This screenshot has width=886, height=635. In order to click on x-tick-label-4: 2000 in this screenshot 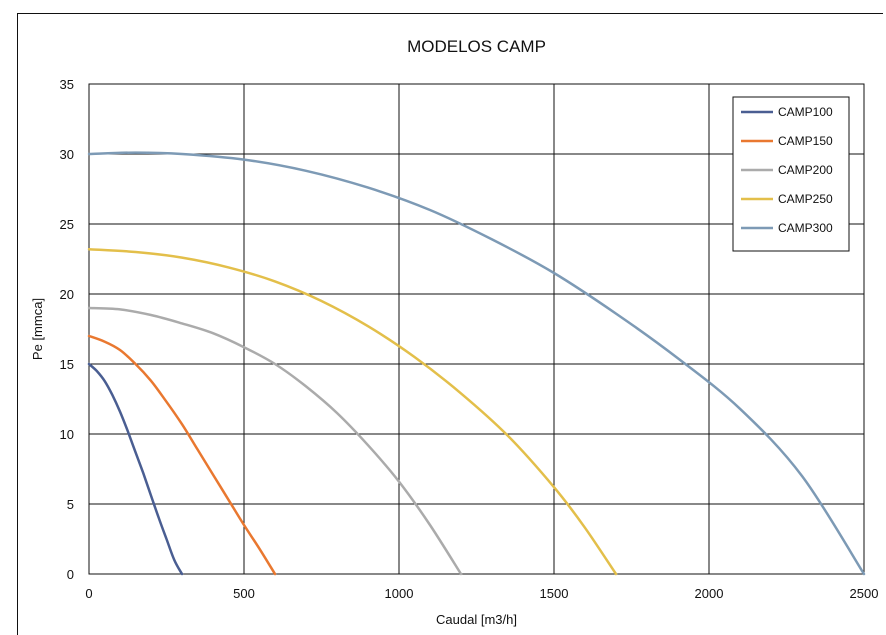, I will do `click(709, 593)`.